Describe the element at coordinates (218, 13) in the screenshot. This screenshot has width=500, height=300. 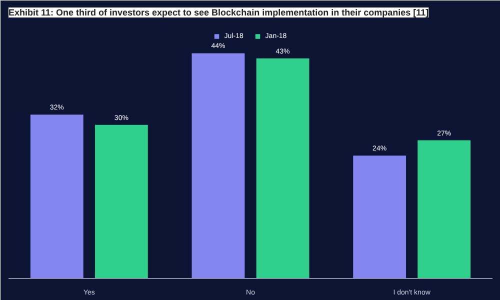
I see `chart-title: Exhibit 11: One third of investors expect to see Blockchain implementation in their companies [11]` at that location.